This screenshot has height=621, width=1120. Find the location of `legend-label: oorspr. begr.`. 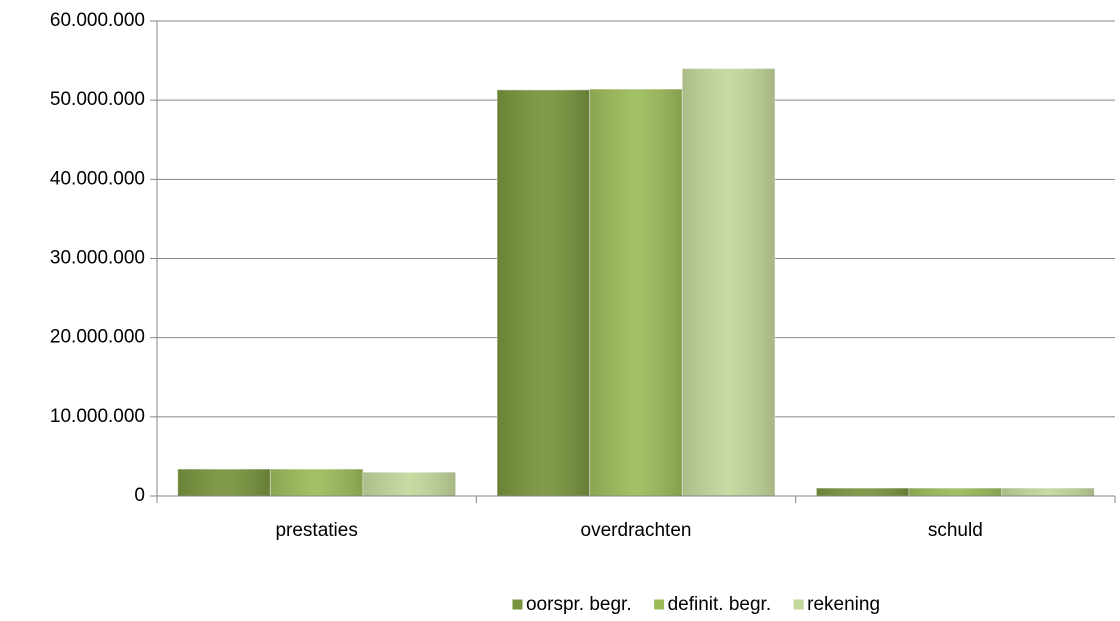

legend-label: oorspr. begr. is located at coordinates (579, 604).